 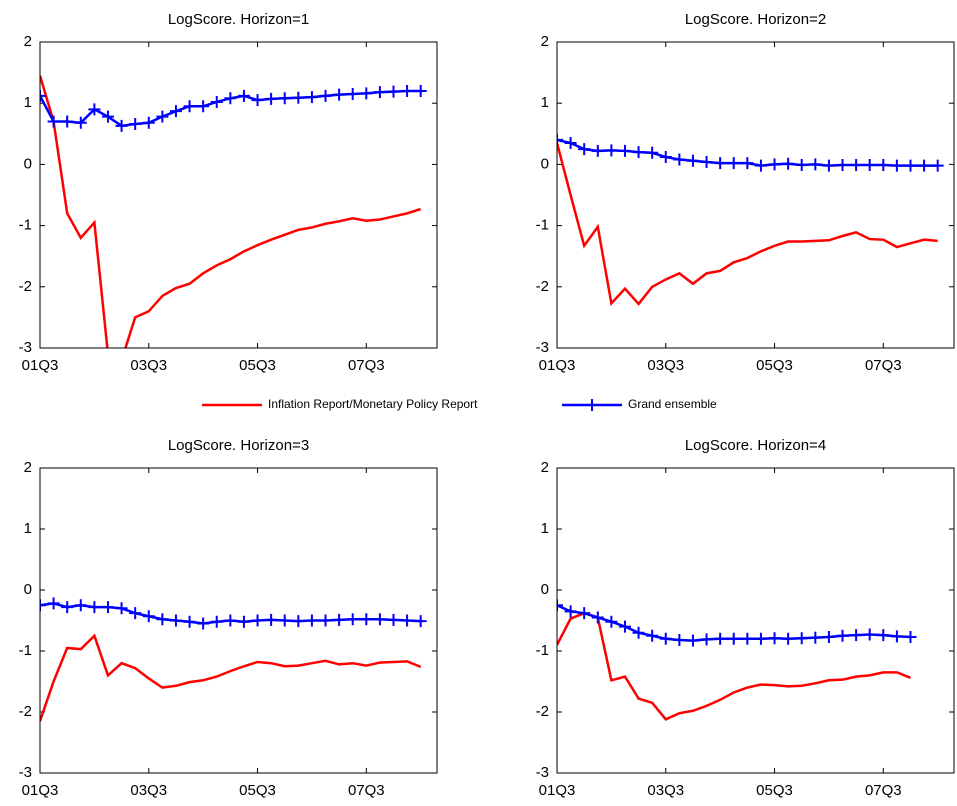 What do you see at coordinates (755, 19) in the screenshot?
I see `subplot-title: LogScore. Horizon=2` at bounding box center [755, 19].